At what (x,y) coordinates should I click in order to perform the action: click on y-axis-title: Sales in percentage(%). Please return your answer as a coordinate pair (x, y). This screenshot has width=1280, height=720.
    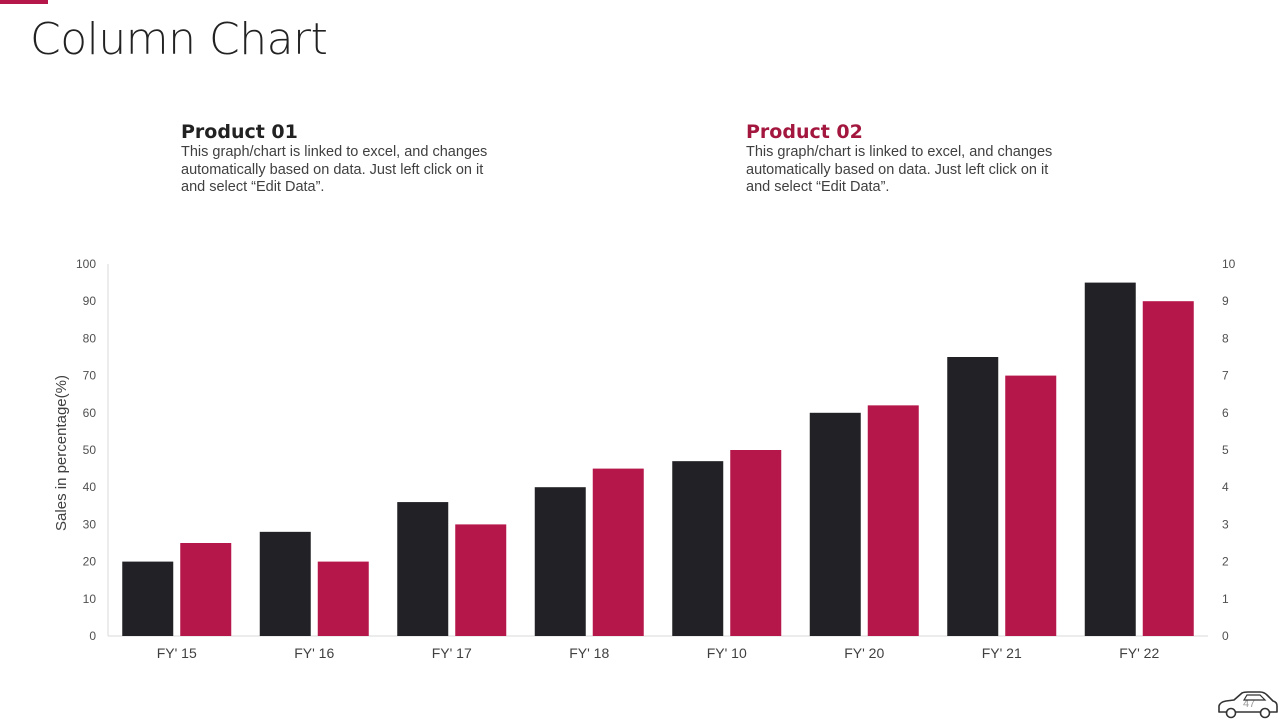
    Looking at the image, I should click on (61, 453).